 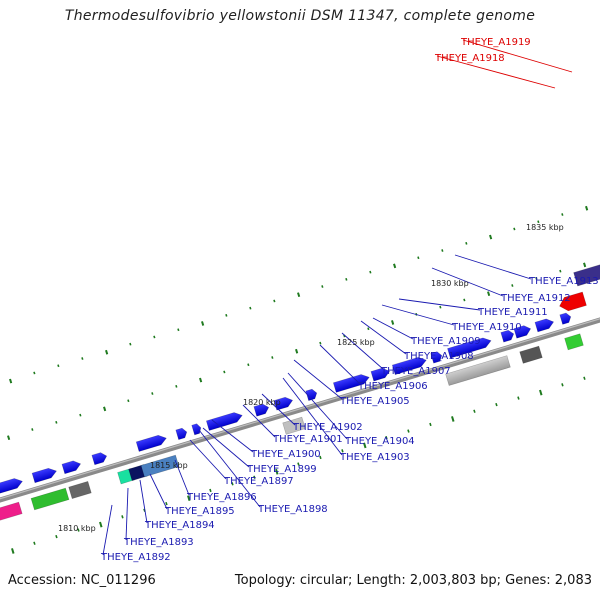 I want to click on gene-label: THEYE_A1907, so click(x=415, y=371).